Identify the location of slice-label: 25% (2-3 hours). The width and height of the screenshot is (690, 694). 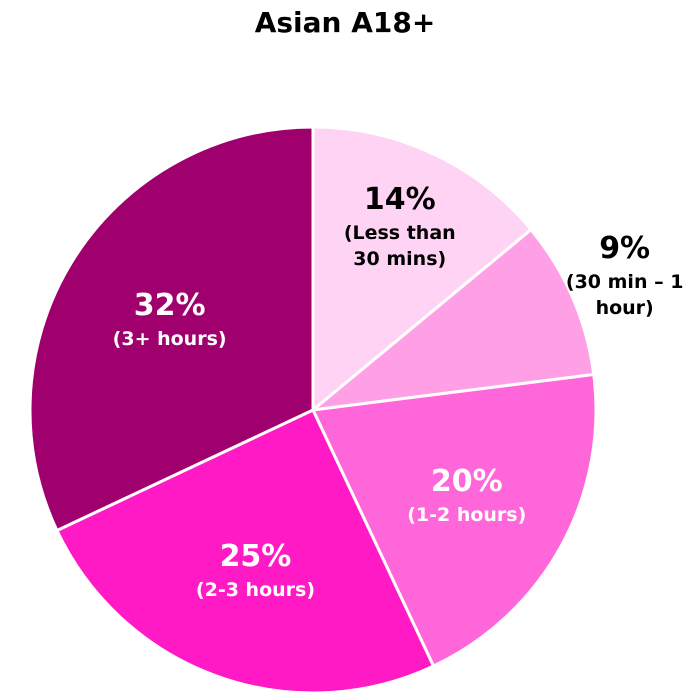
(255, 570).